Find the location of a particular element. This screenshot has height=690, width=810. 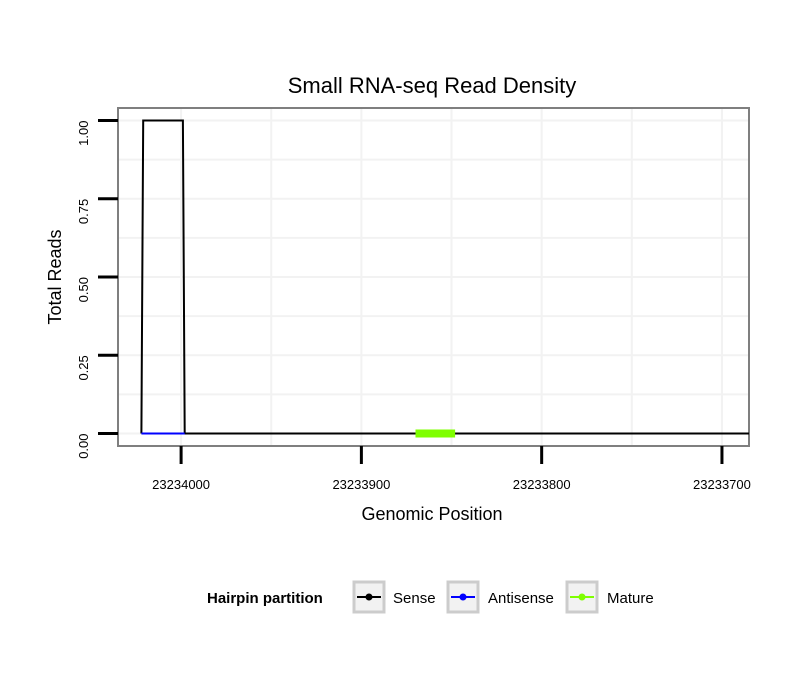

y-tick-label: 0.50 is located at coordinates (83, 289).